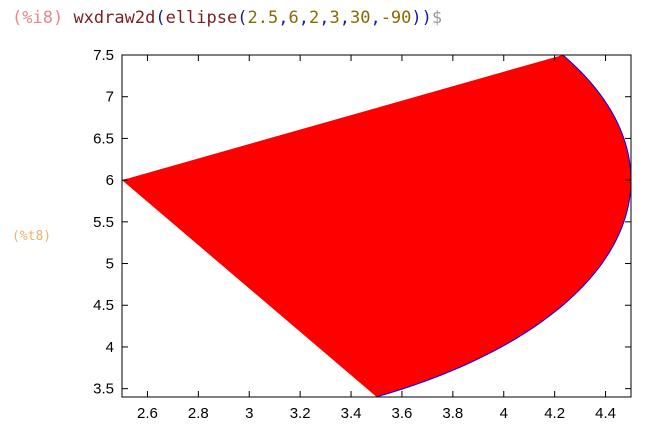  I want to click on terminator: $, so click(437, 18).